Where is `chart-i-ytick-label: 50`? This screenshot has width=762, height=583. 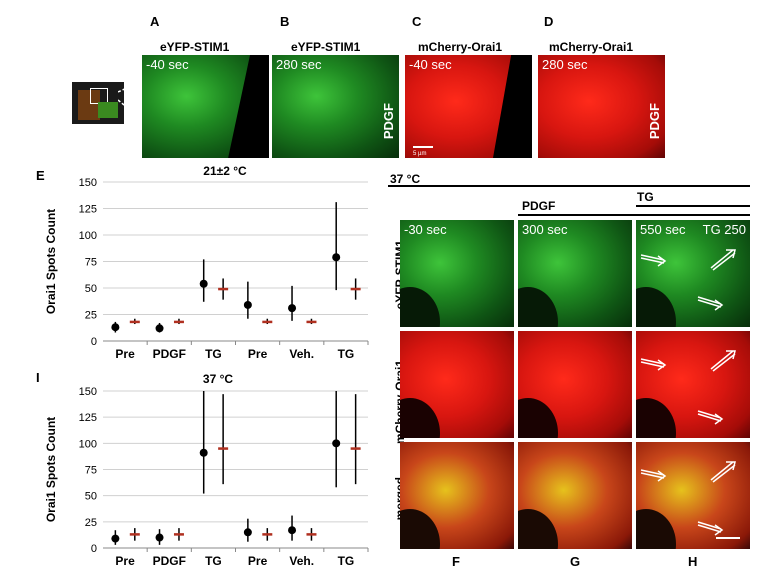 chart-i-ytick-label: 50 is located at coordinates (91, 497).